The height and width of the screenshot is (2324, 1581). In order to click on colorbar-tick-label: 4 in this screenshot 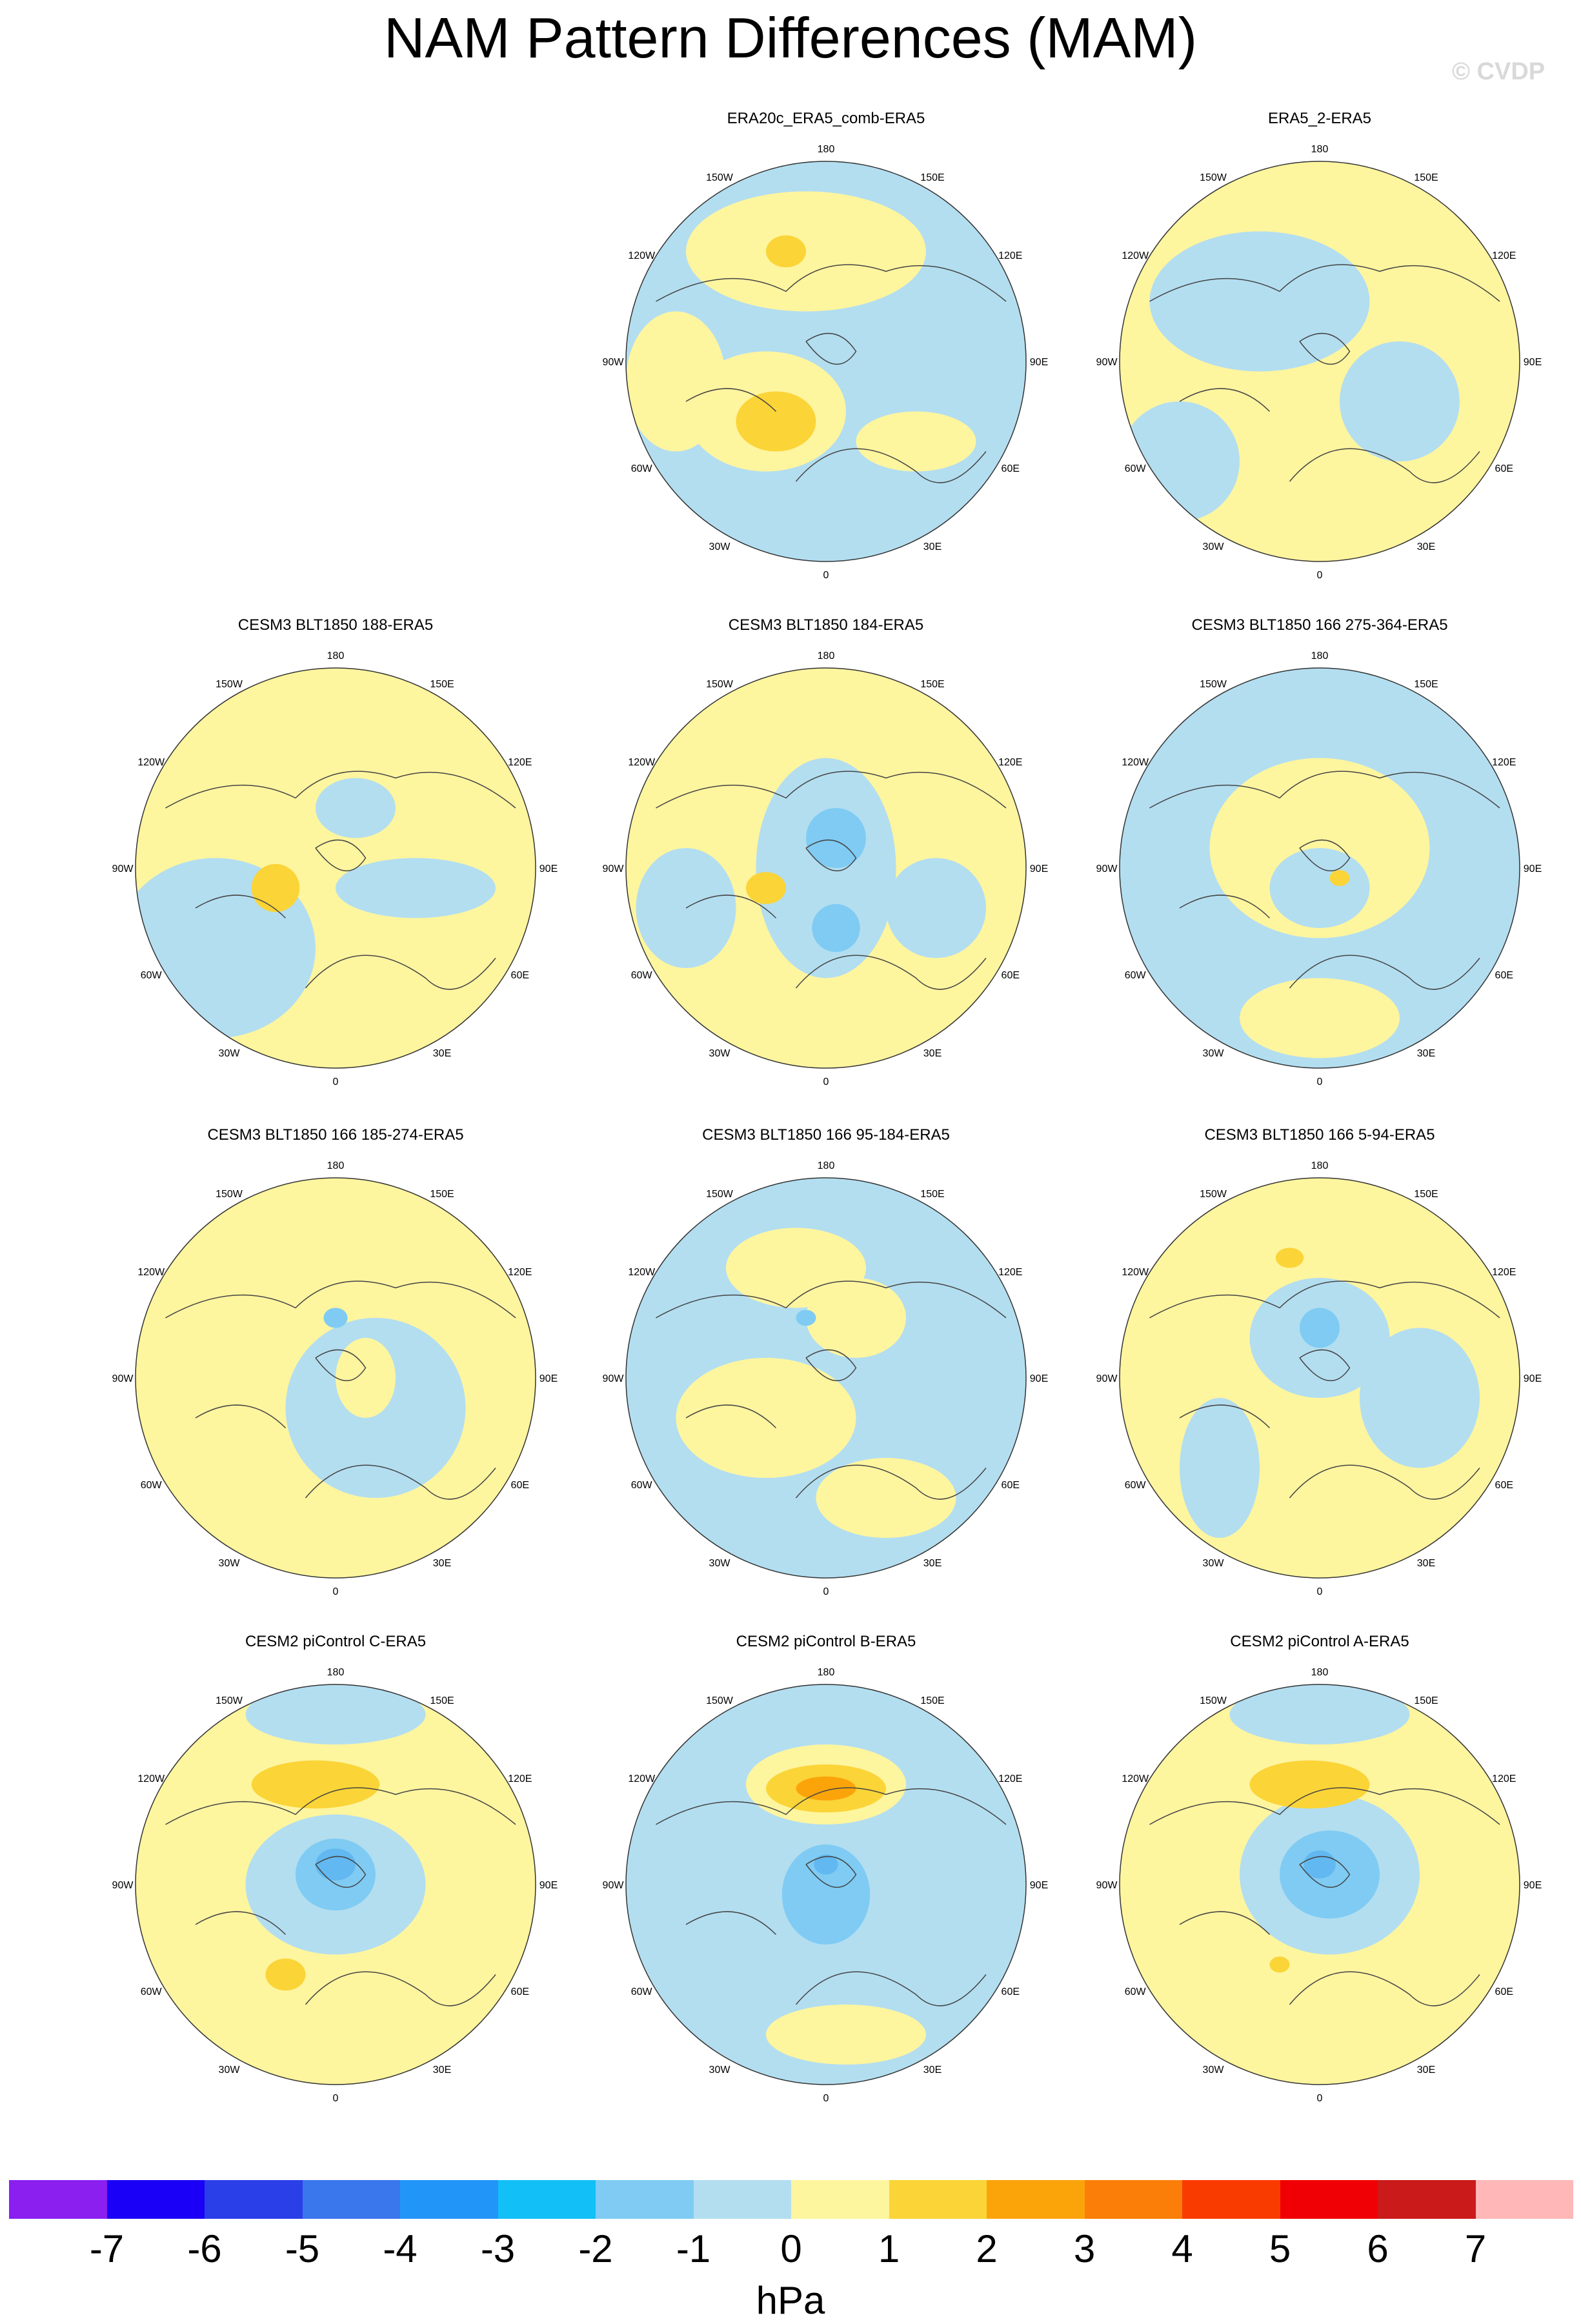, I will do `click(1182, 2248)`.